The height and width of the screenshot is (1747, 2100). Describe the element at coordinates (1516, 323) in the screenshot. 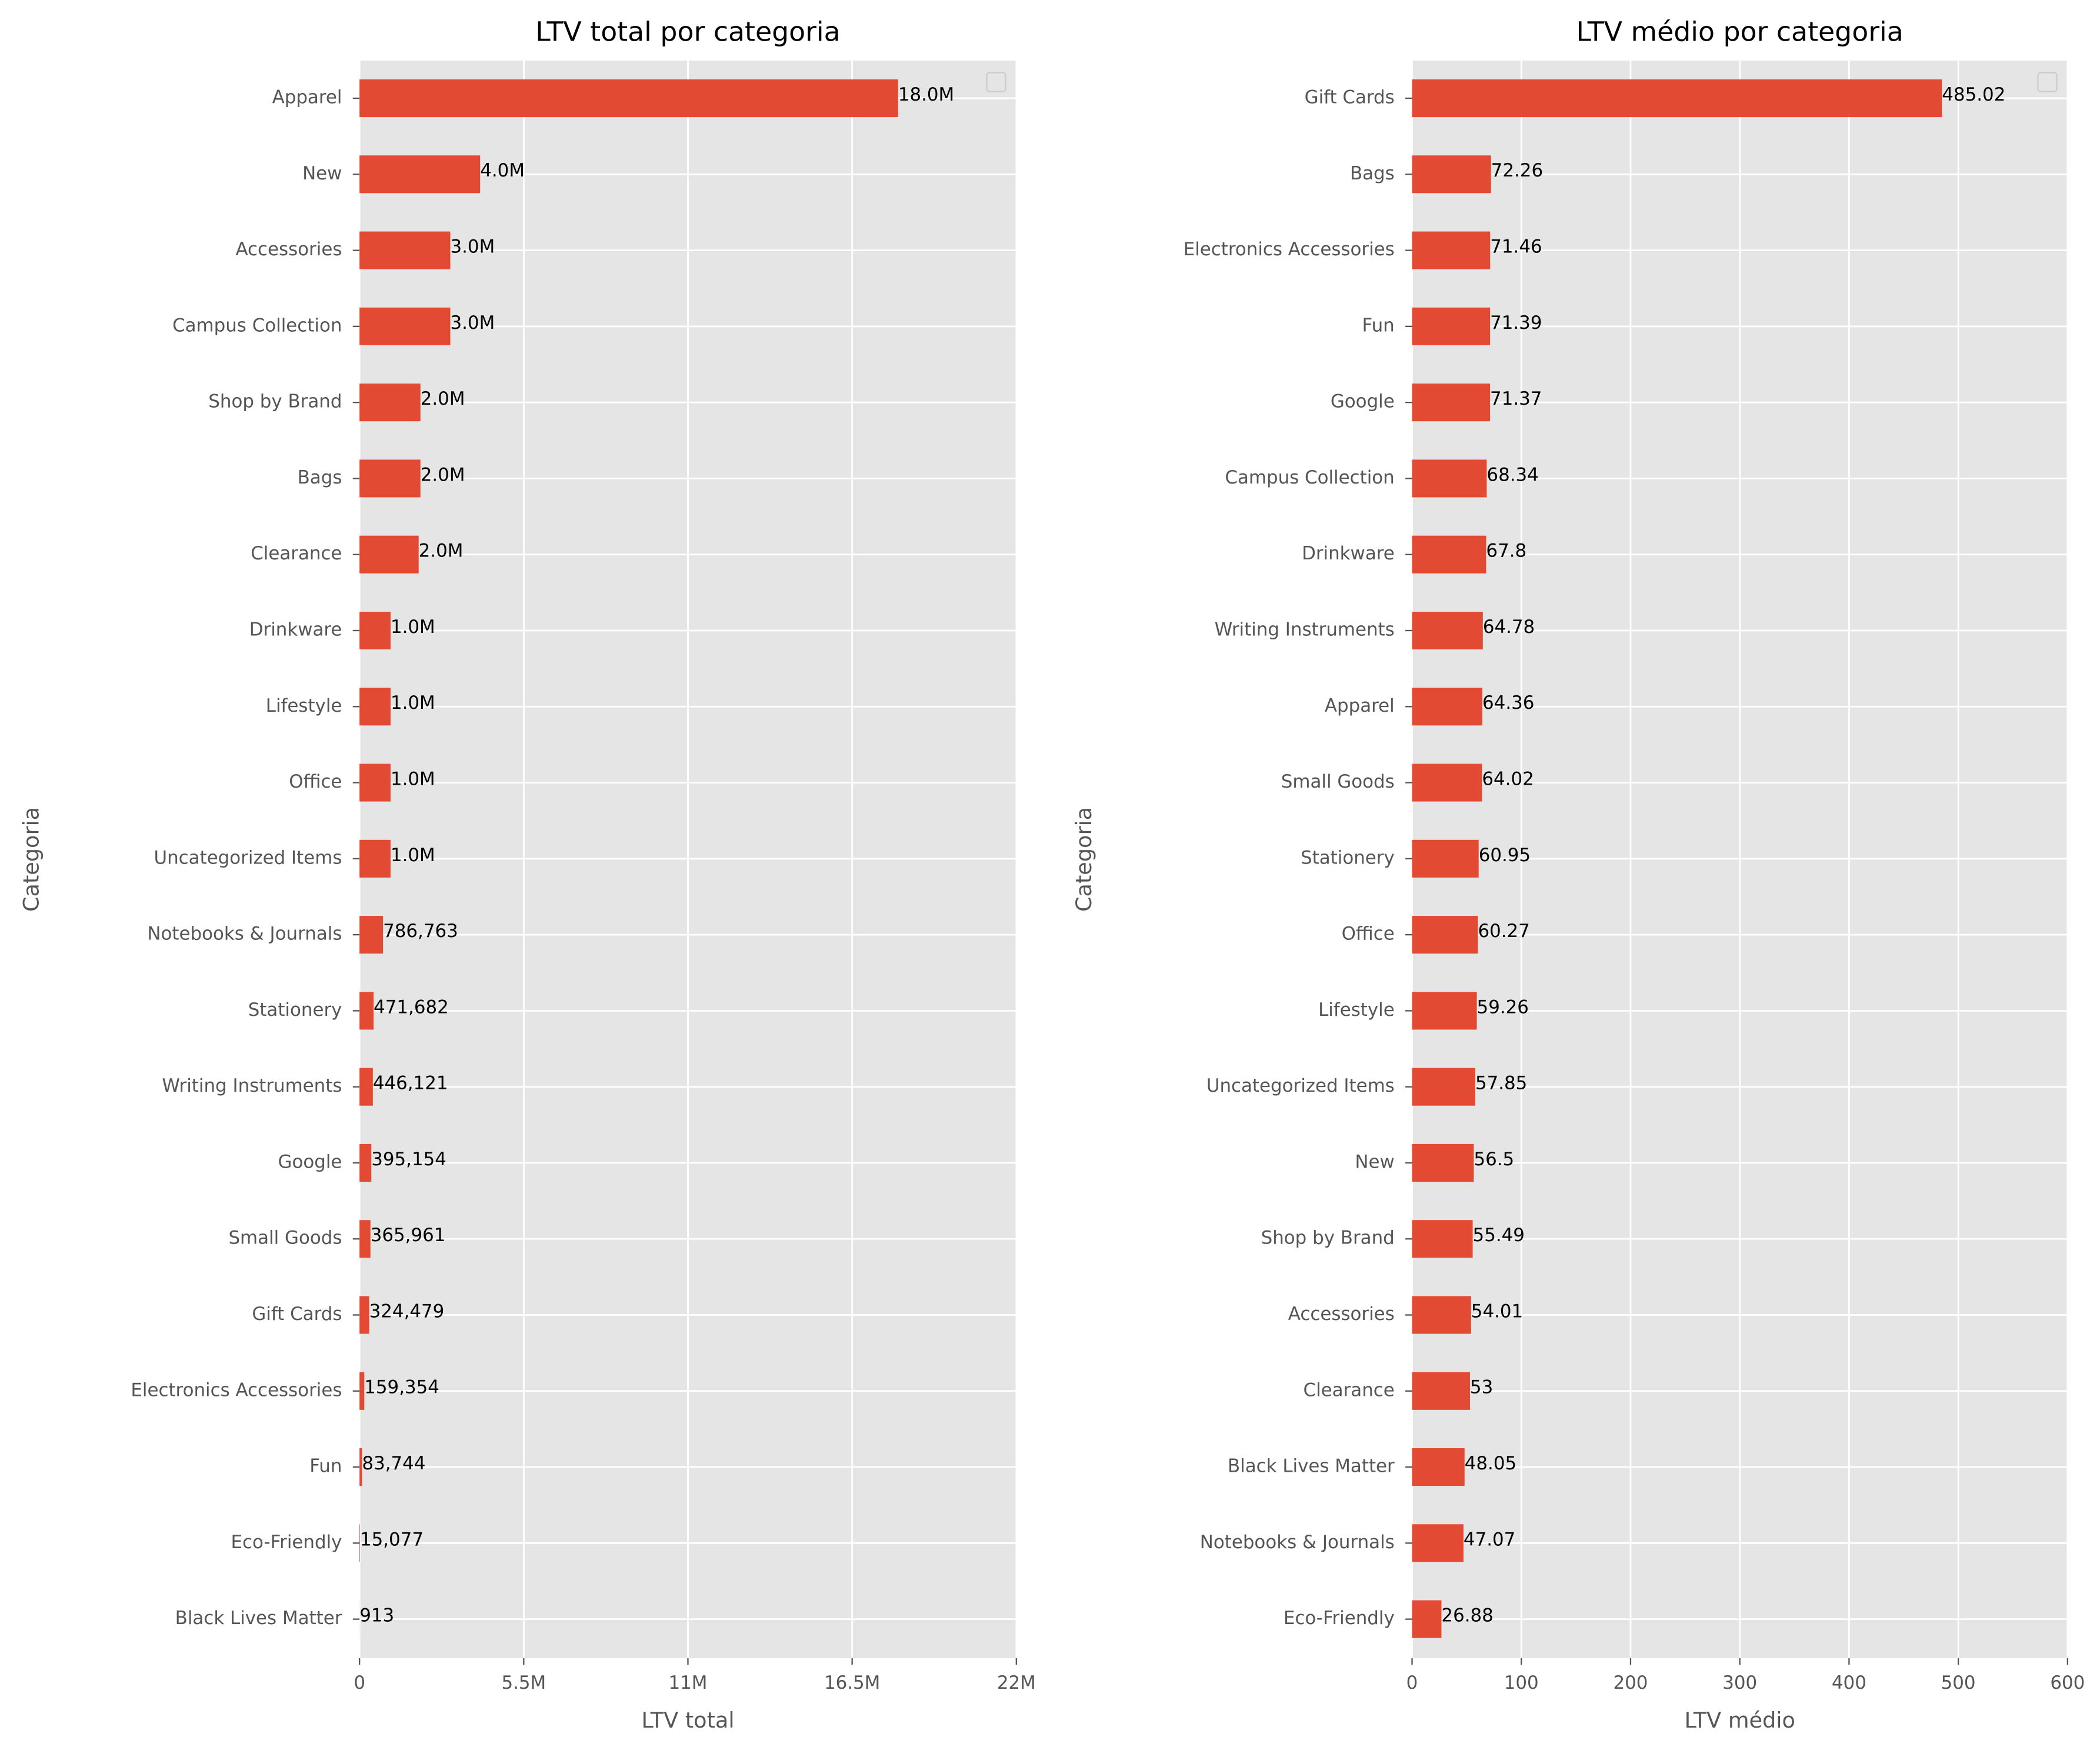

I see `value-label: 71.39` at that location.